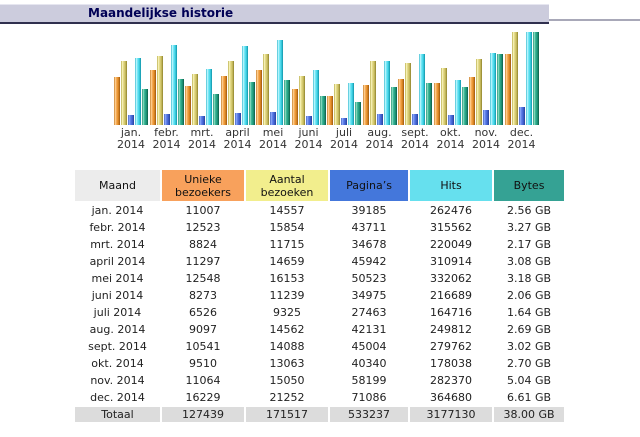 Image resolution: width=640 pixels, height=437 pixels. Describe the element at coordinates (451, 244) in the screenshot. I see `table-cell: 220049` at that location.